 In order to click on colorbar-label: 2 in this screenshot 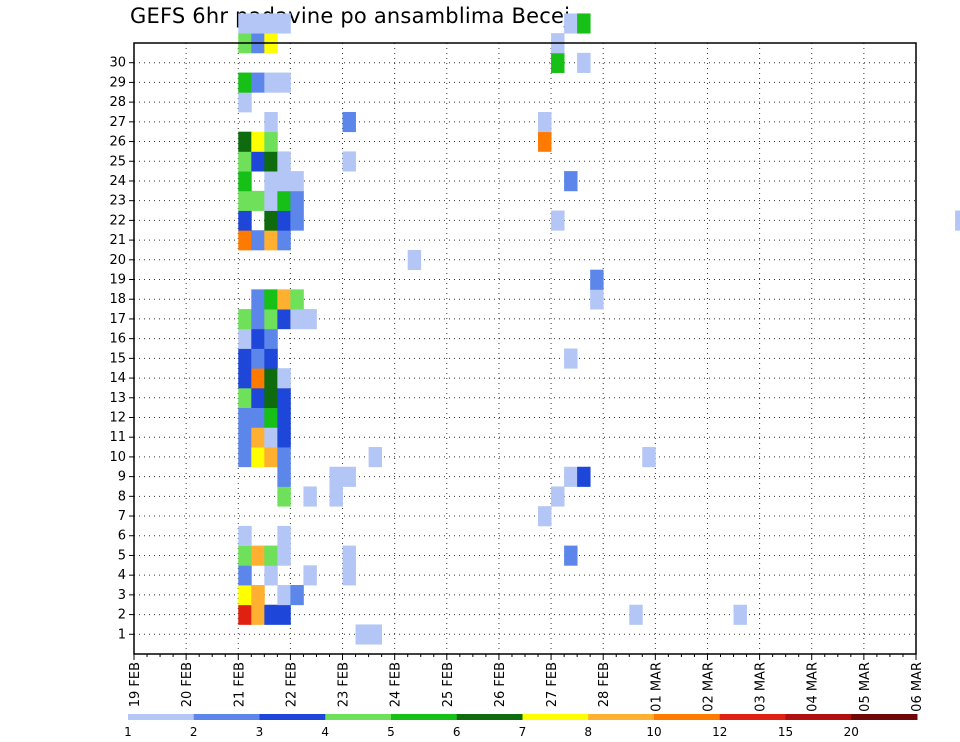, I will do `click(194, 732)`.